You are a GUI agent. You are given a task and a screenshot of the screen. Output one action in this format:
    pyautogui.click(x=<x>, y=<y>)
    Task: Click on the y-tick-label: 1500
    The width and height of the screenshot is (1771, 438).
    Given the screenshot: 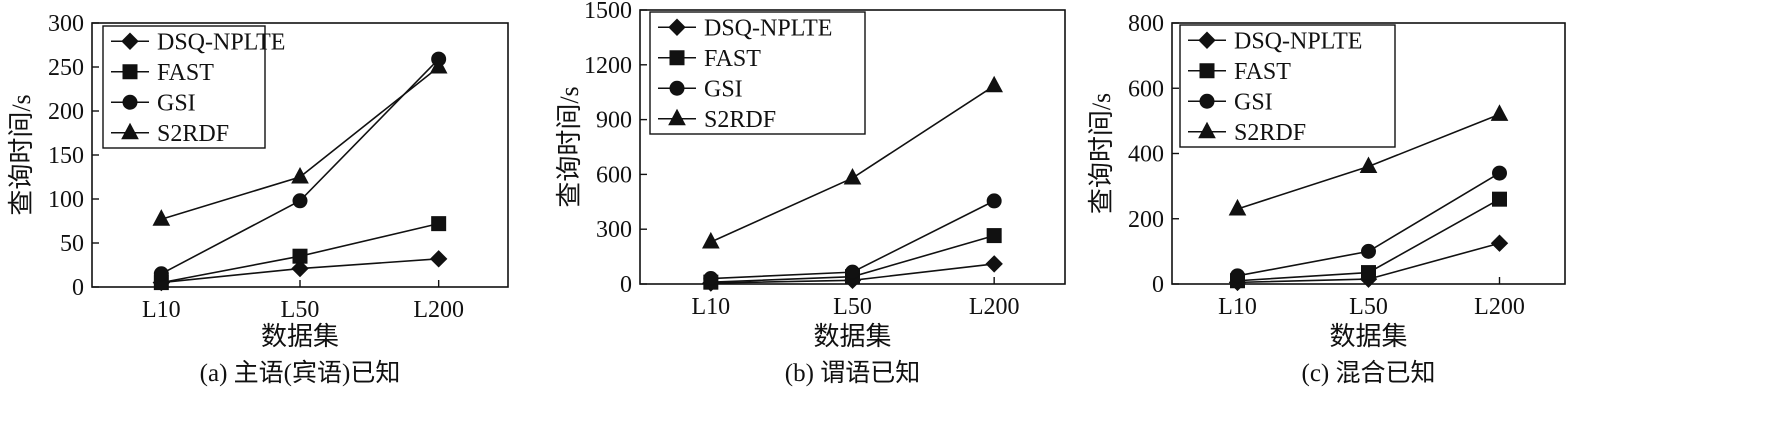 What is the action you would take?
    pyautogui.click(x=608, y=12)
    